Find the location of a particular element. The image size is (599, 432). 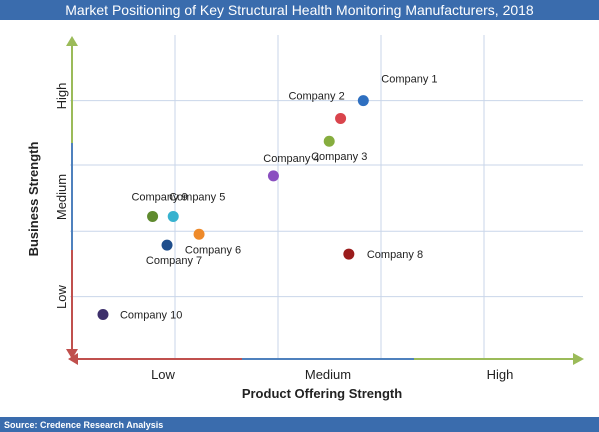

data-point-label: Company 7 is located at coordinates (174, 261).